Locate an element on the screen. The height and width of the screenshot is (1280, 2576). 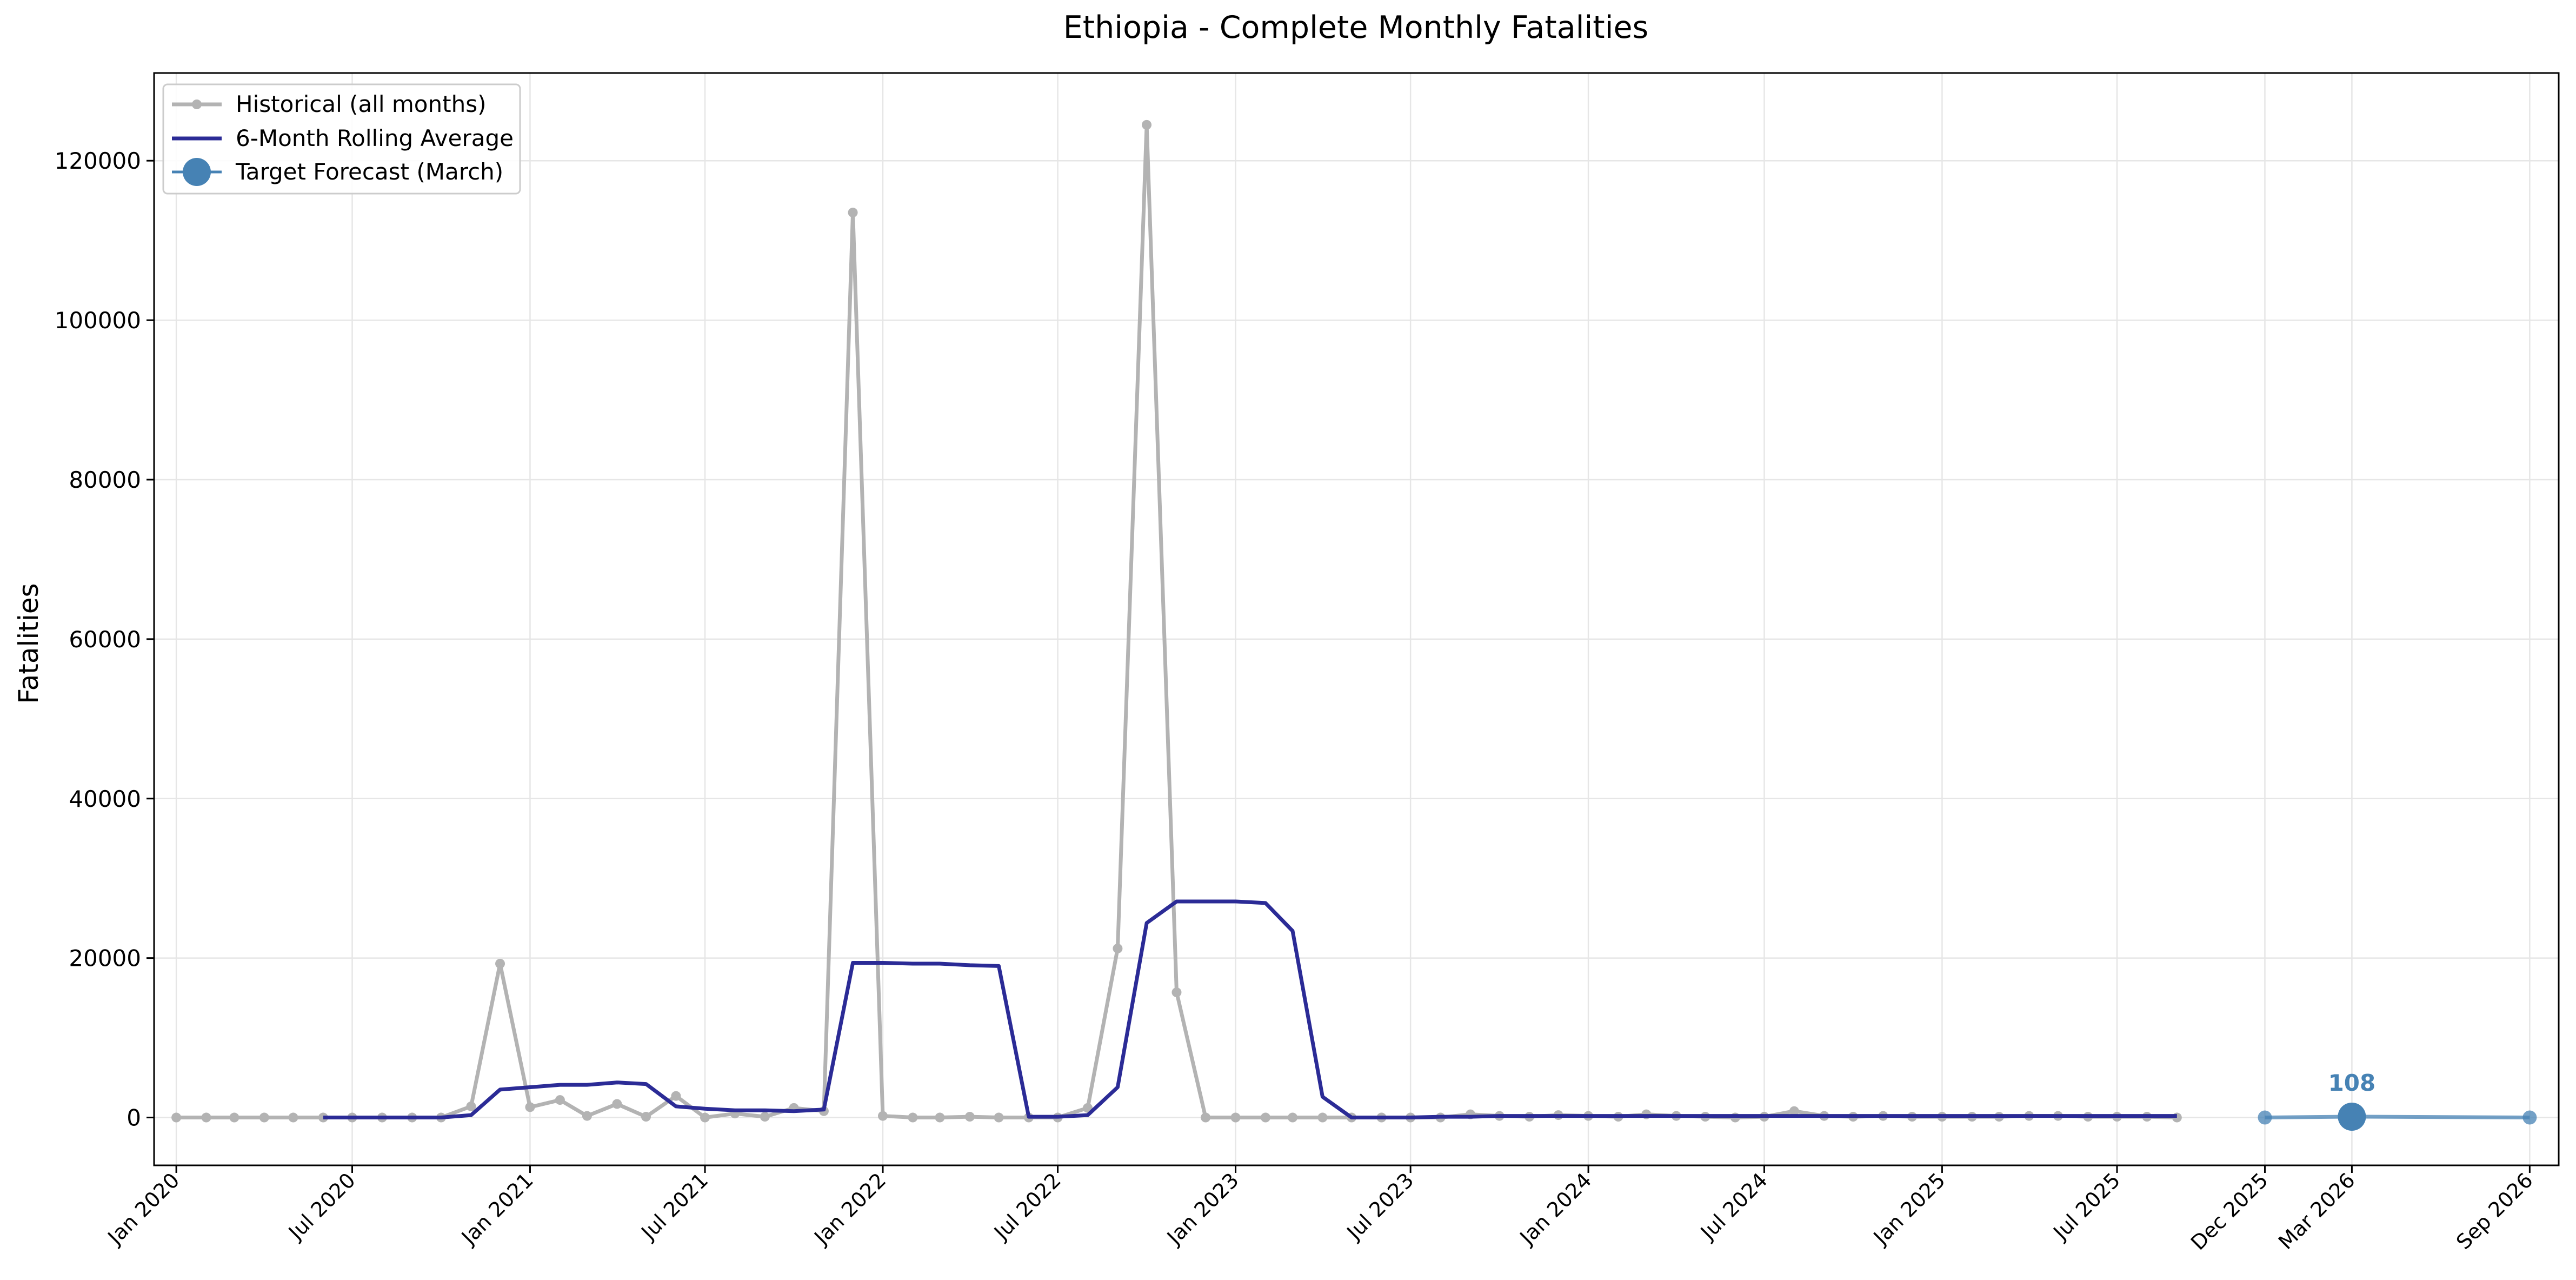
rolling-average-line is located at coordinates (1250, 1009).